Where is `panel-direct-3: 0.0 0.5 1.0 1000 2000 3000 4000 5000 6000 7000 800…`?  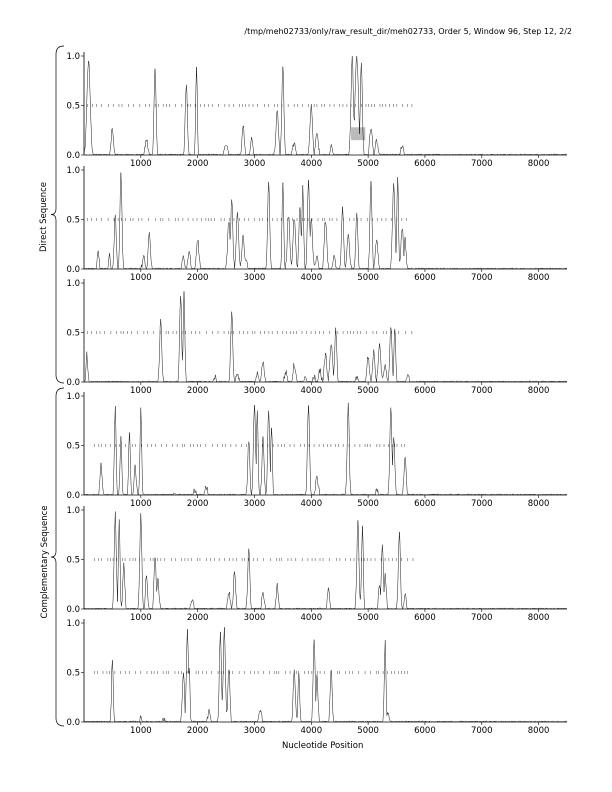 panel-direct-3: 0.0 0.5 1.0 1000 2000 3000 4000 5000 6000 7000 800… is located at coordinates (316, 337).